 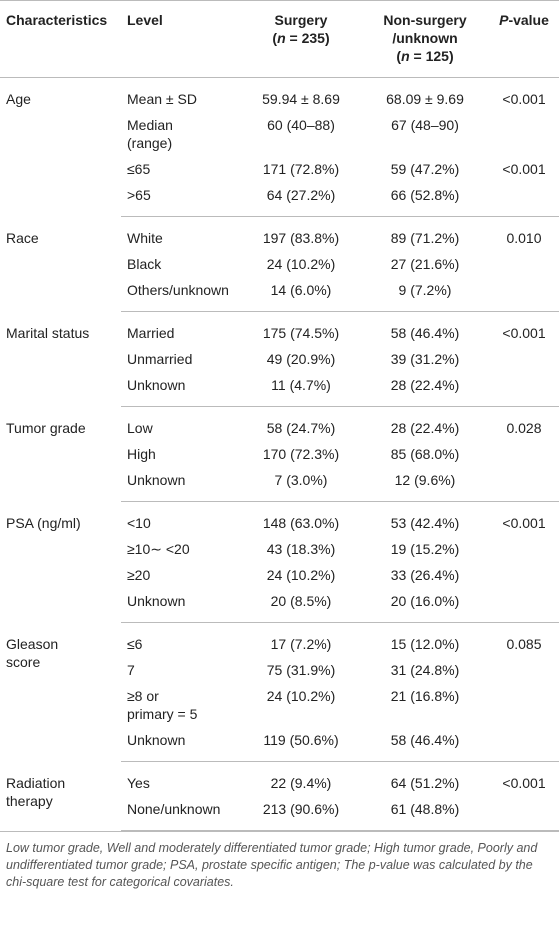 I want to click on level-cell: Married, so click(x=151, y=333).